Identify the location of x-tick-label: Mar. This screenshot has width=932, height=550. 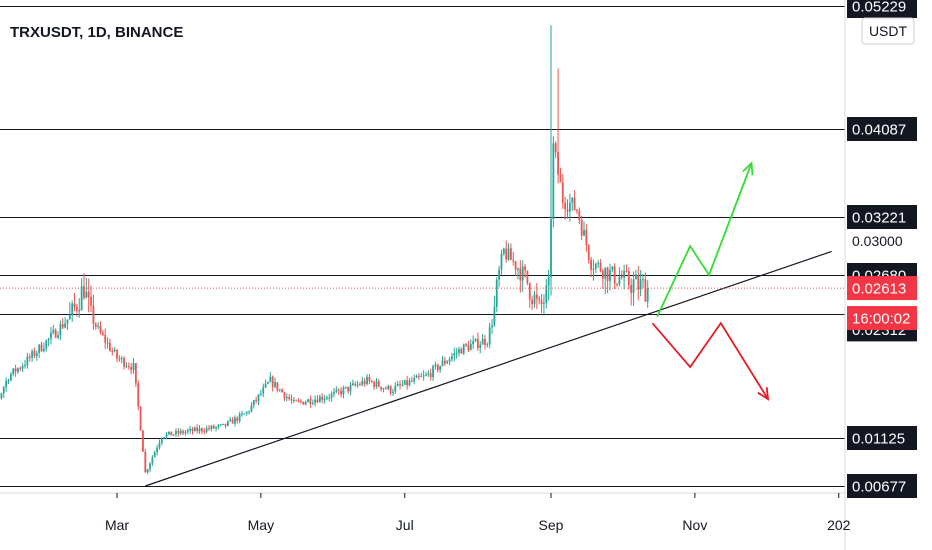
(117, 525).